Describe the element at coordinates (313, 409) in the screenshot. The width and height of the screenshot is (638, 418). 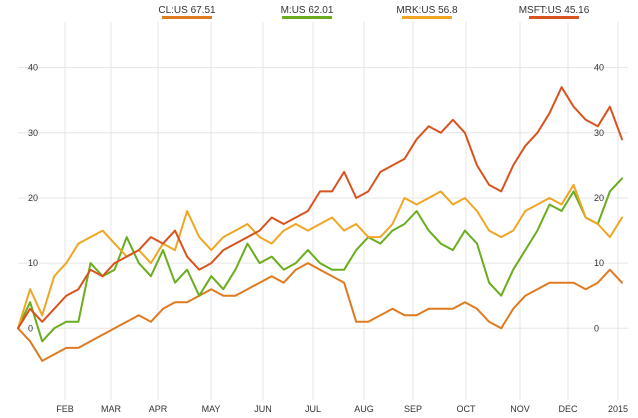
I see `x-tick-jul: JUL` at that location.